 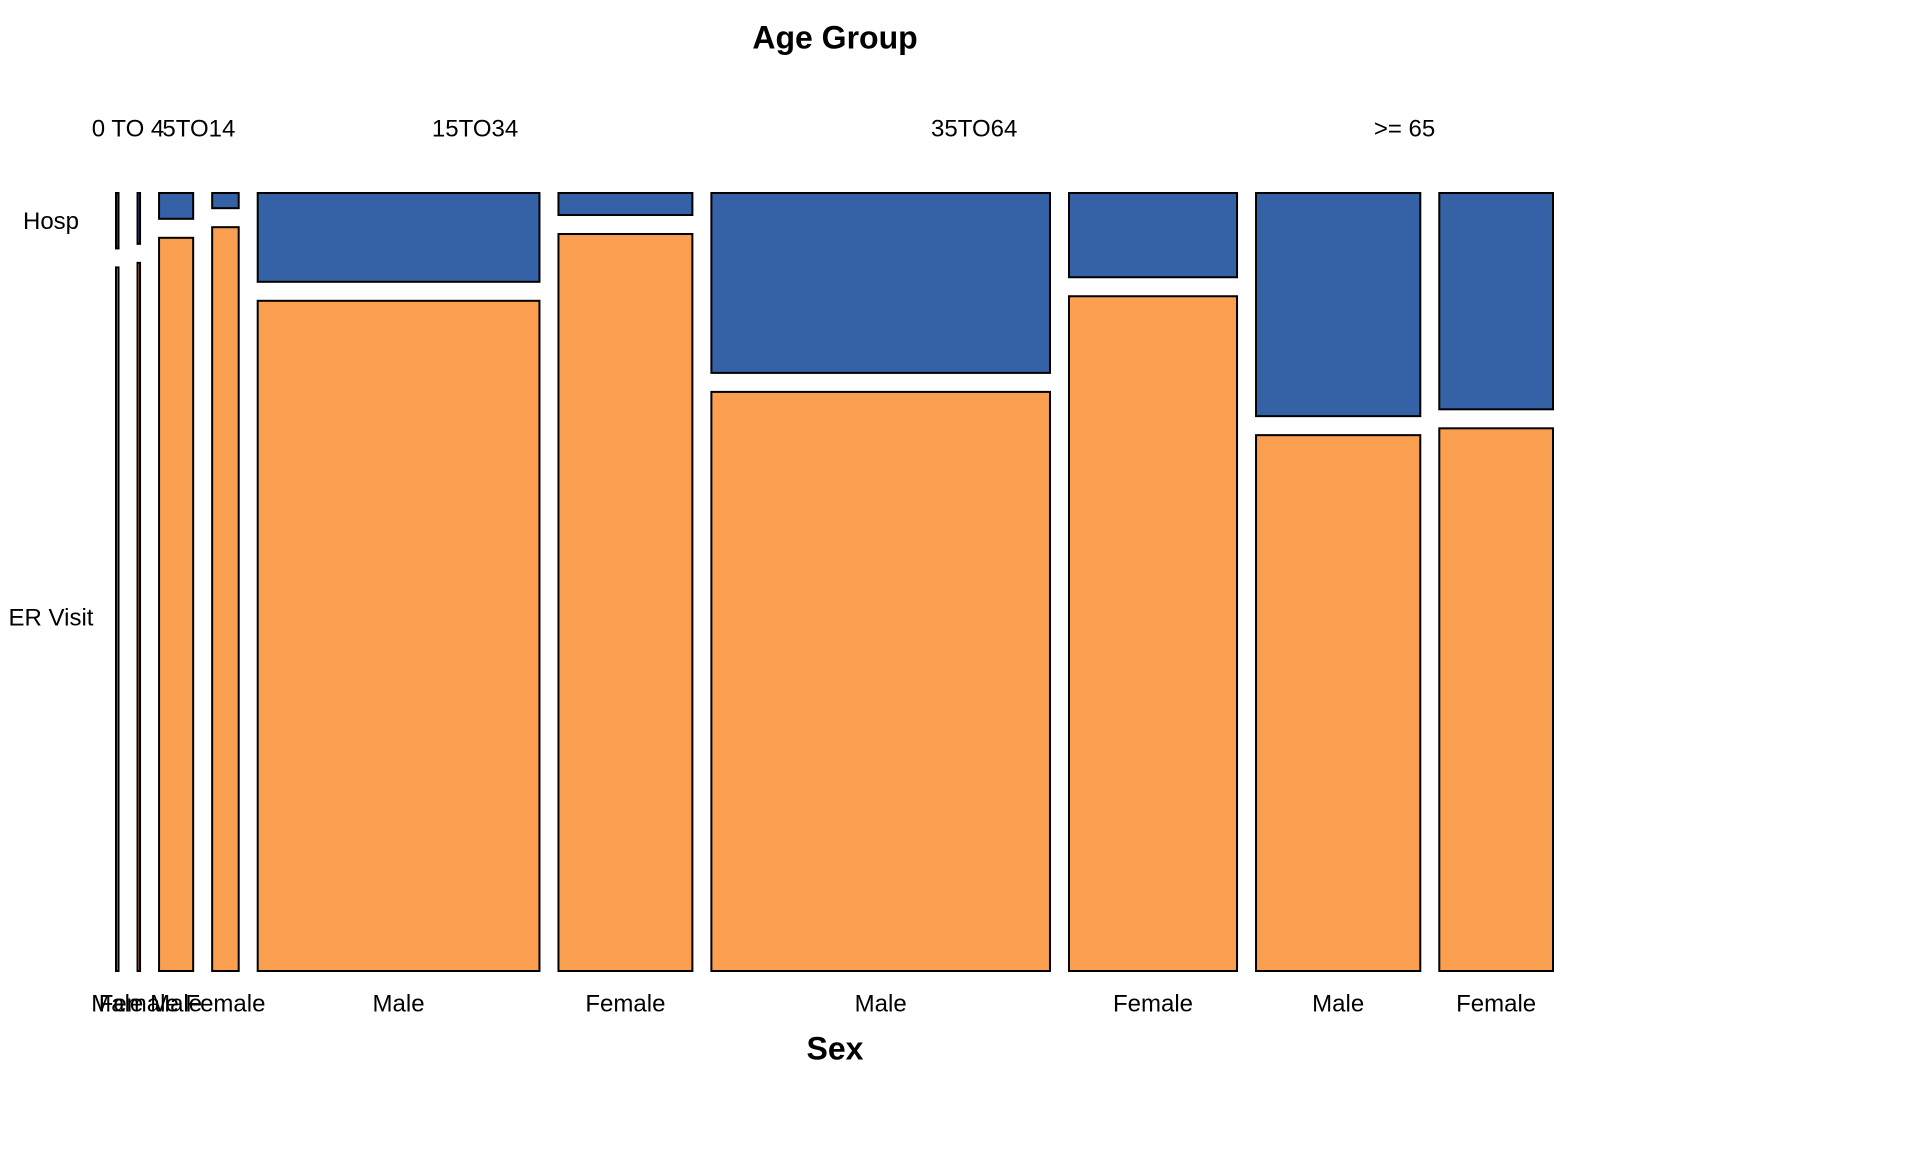 I want to click on group-label: 15TO34, so click(x=475, y=128).